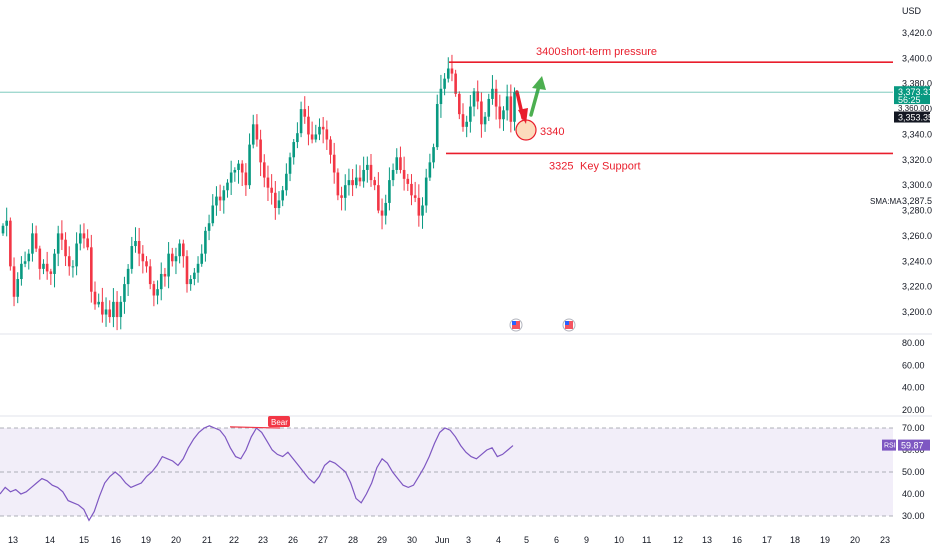  Describe the element at coordinates (917, 58) in the screenshot. I see `price-tick-label: 3,400.00` at that location.